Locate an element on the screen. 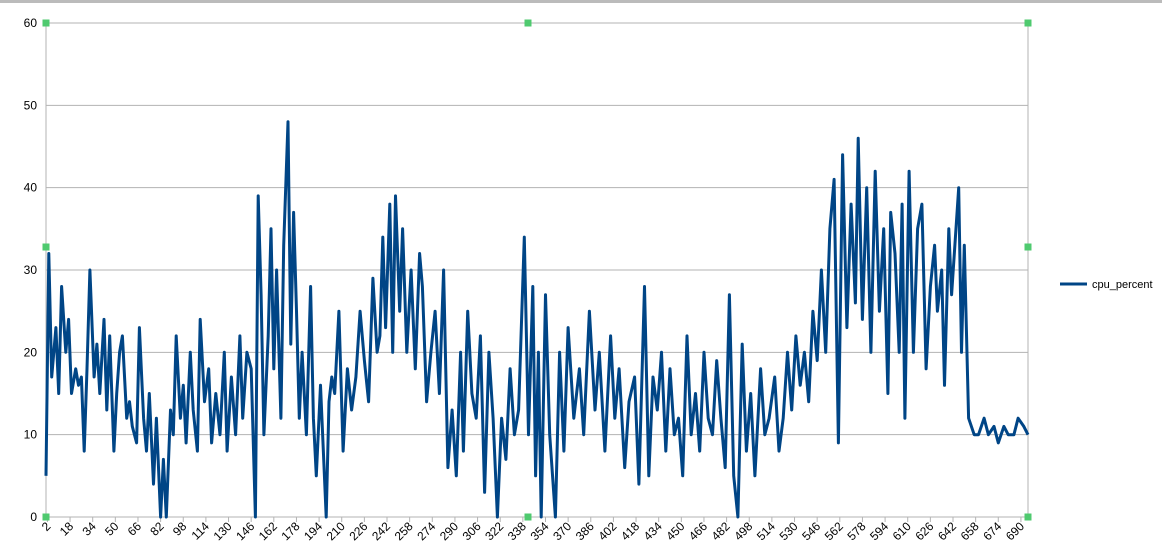 Image resolution: width=1162 pixels, height=555 pixels. x-tick-label: 82 is located at coordinates (157, 529).